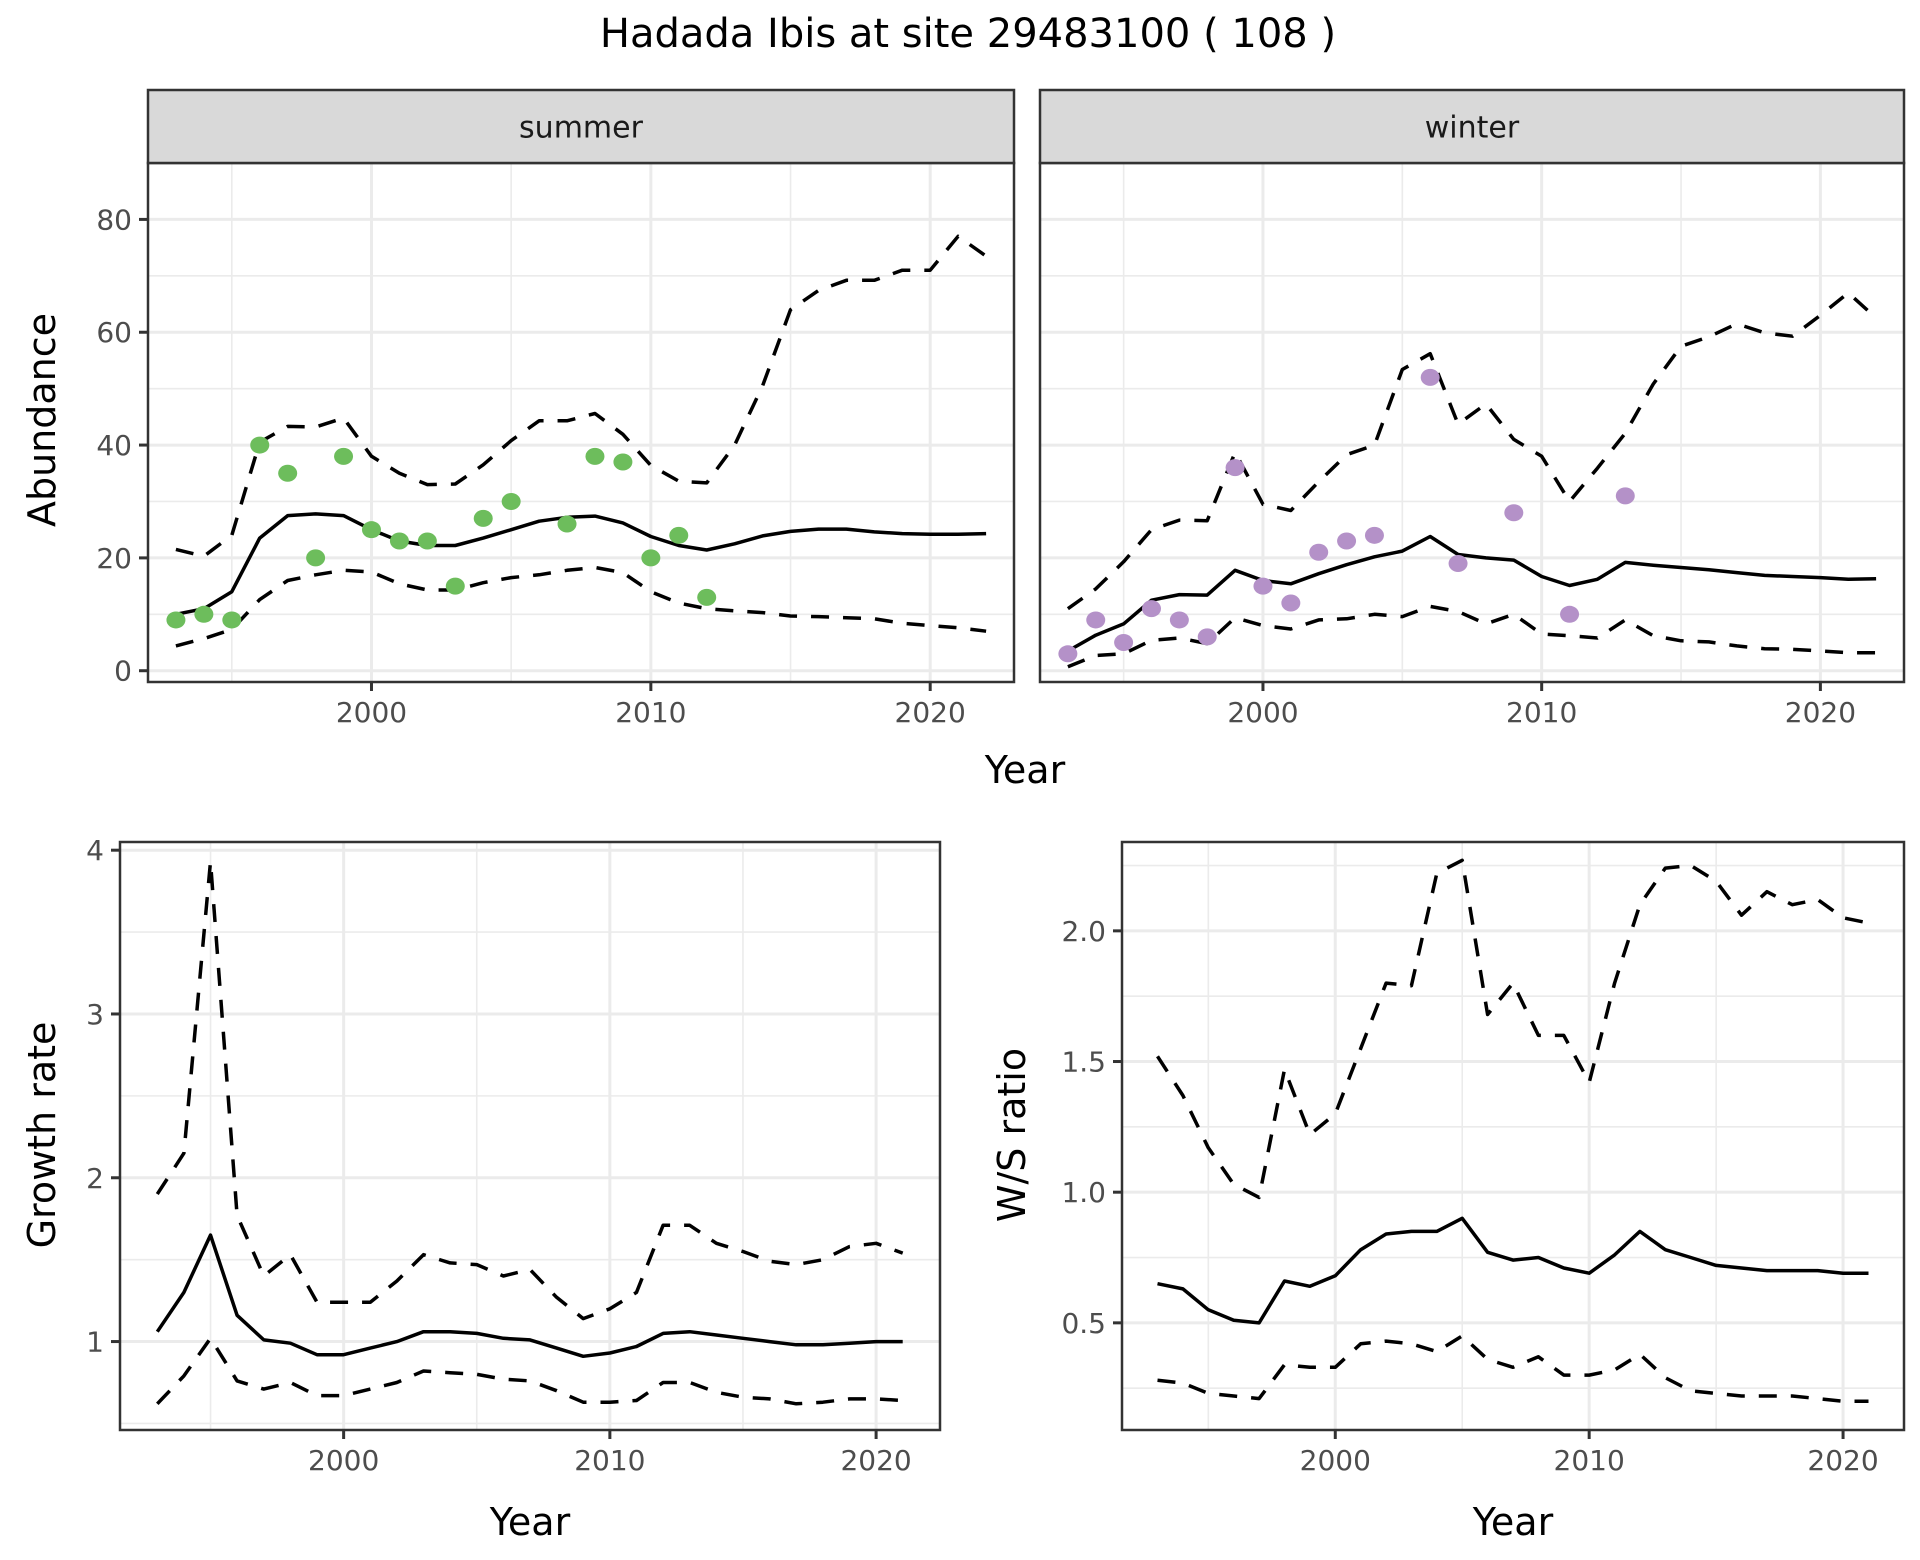  Describe the element at coordinates (1012, 1135) in the screenshot. I see `ws-y-axis-title: W/S ratio` at that location.